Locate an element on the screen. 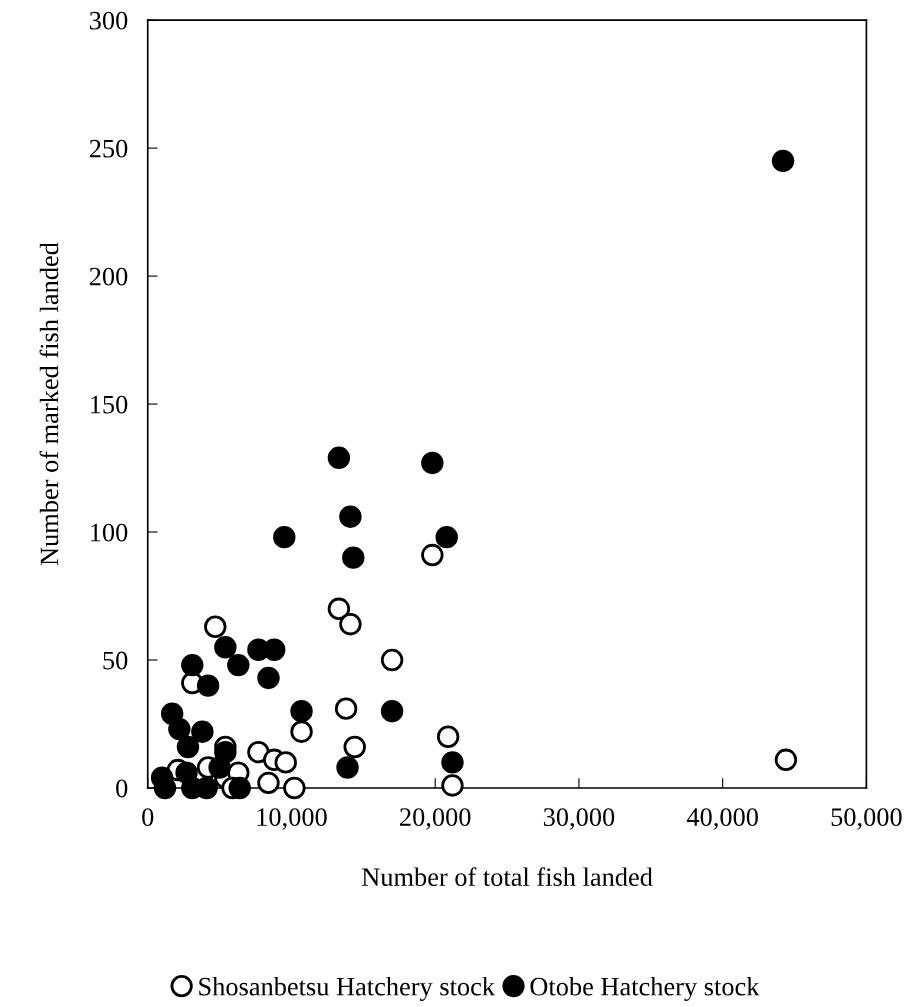 The image size is (912, 1007). x-tick-label: 30,000 is located at coordinates (579, 819).